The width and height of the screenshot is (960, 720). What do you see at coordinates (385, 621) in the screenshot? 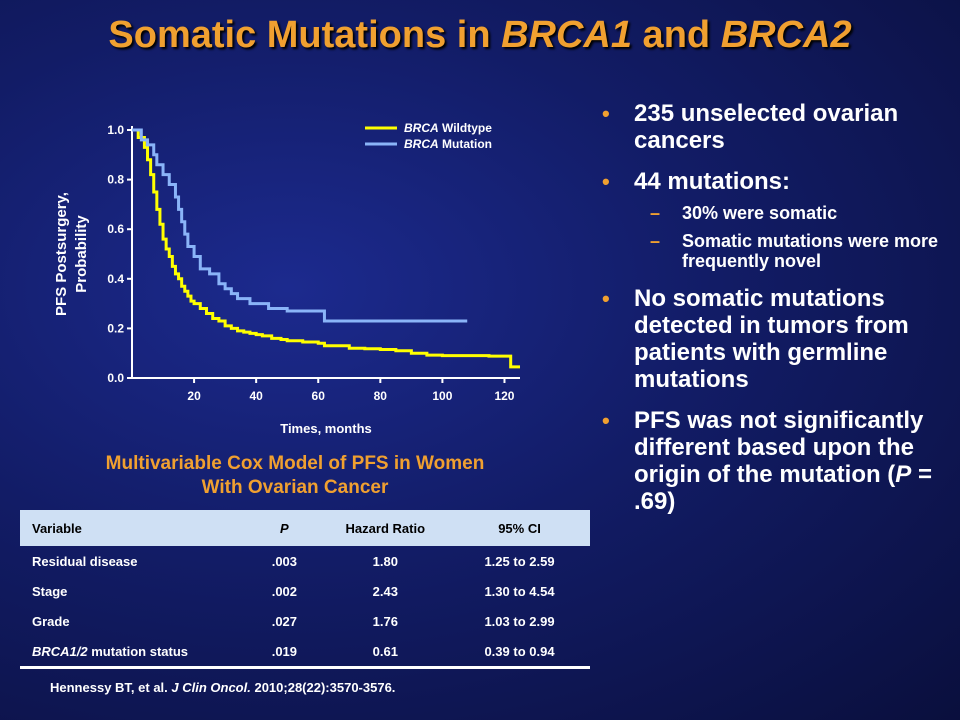
I see `cell-hr: 1.76` at bounding box center [385, 621].